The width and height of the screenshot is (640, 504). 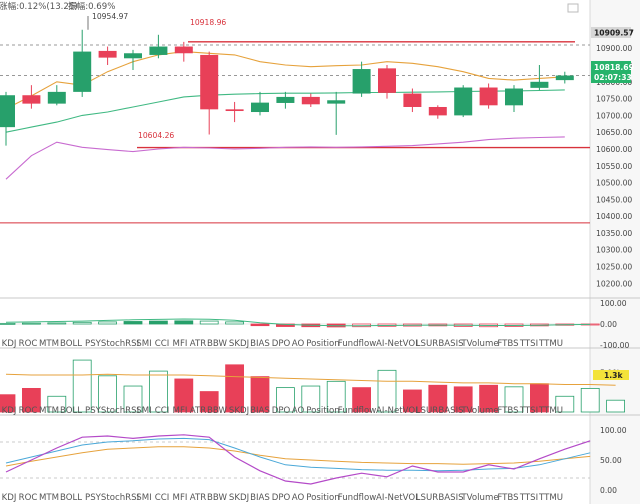 I want to click on price-tick-label: 10700.00, so click(x=614, y=115).